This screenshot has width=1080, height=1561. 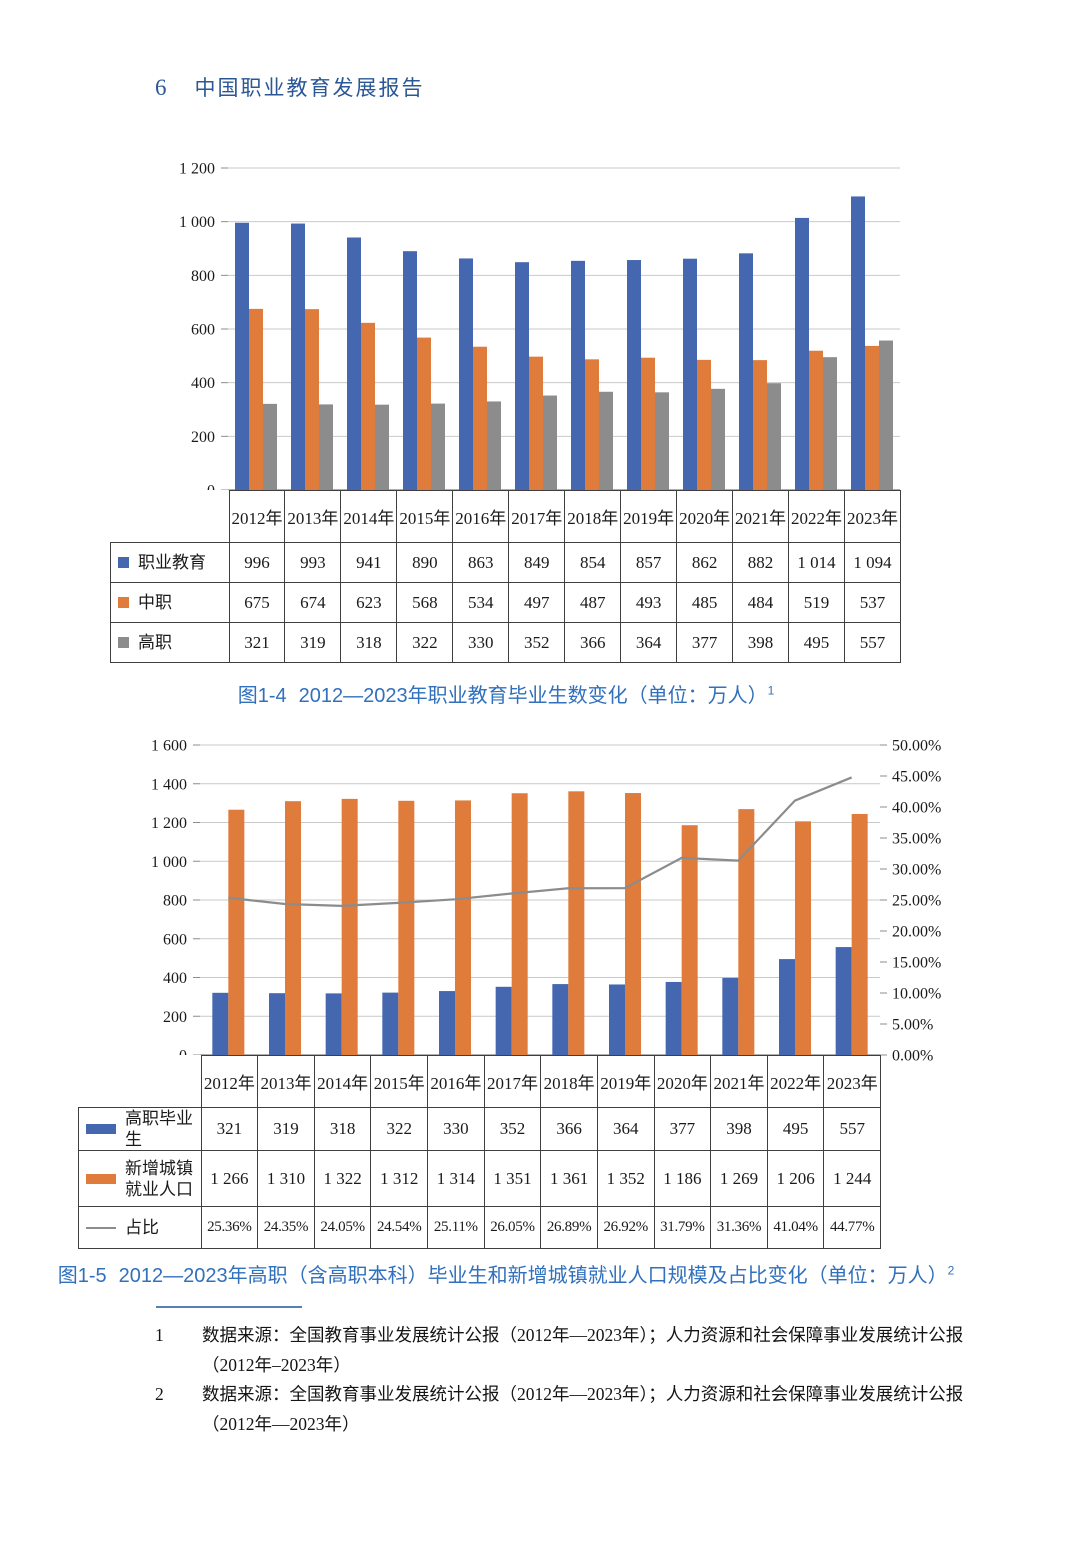 What do you see at coordinates (481, 562) in the screenshot?
I see `value-cell: 863` at bounding box center [481, 562].